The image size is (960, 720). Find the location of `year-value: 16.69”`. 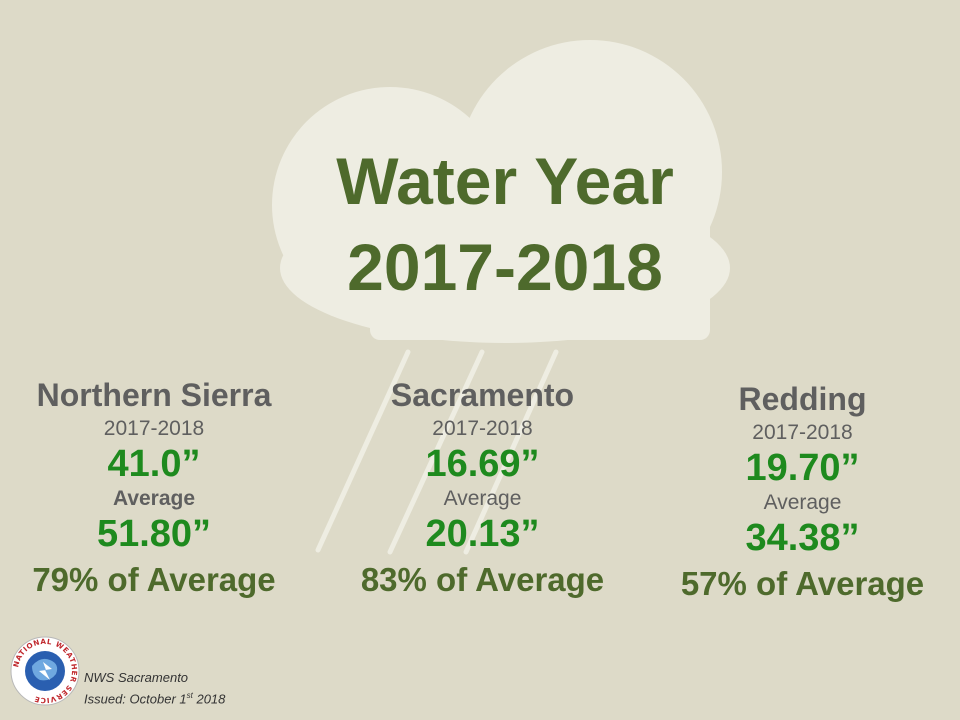

year-value: 16.69” is located at coordinates (482, 464).